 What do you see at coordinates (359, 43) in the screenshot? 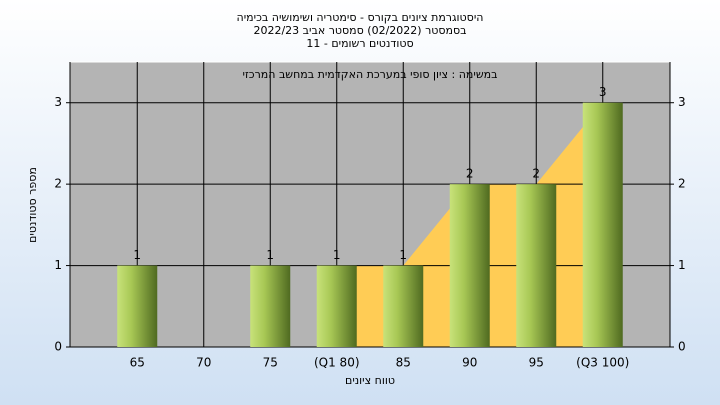
I see `chart-title: סטודנטים רשומים - 11` at bounding box center [359, 43].